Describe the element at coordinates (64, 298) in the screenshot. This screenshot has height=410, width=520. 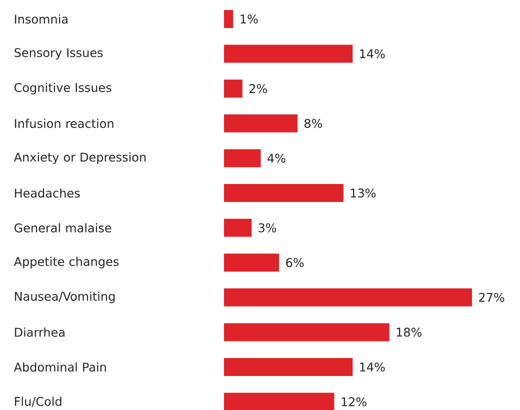
I see `y-tick-label: Nausea/Vomiting` at that location.